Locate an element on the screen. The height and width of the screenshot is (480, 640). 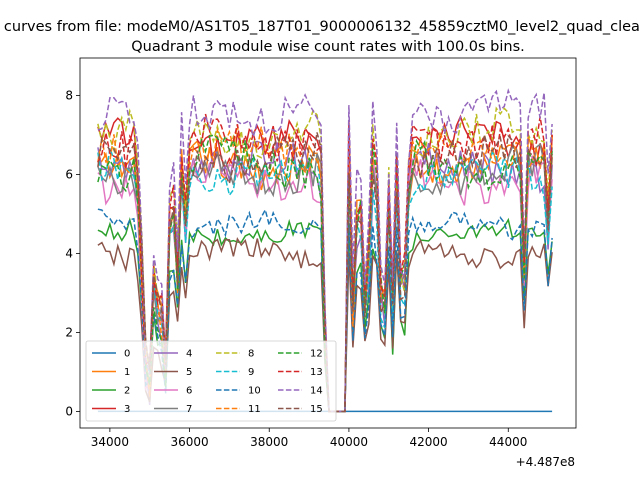
x-tick-label: 36000 is located at coordinates (189, 442).